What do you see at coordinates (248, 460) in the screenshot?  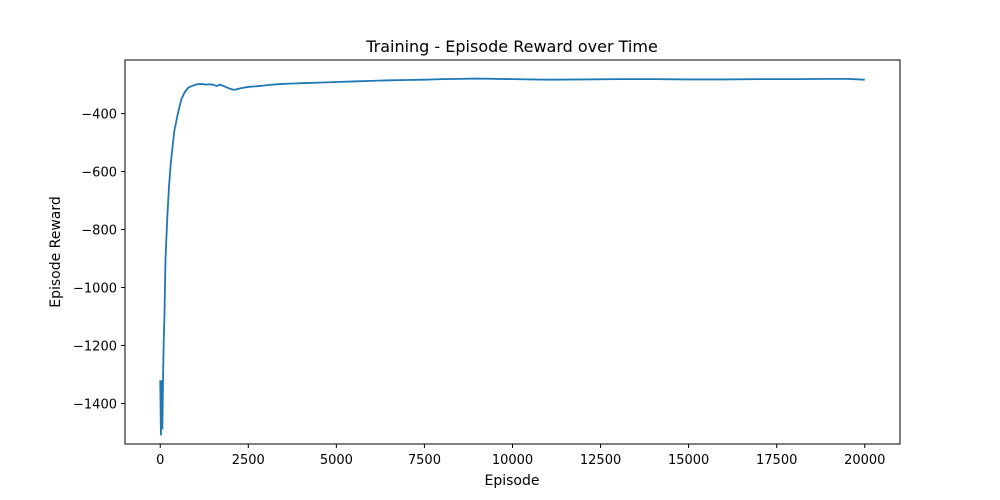 I see `x-tick-label: 2500` at bounding box center [248, 460].